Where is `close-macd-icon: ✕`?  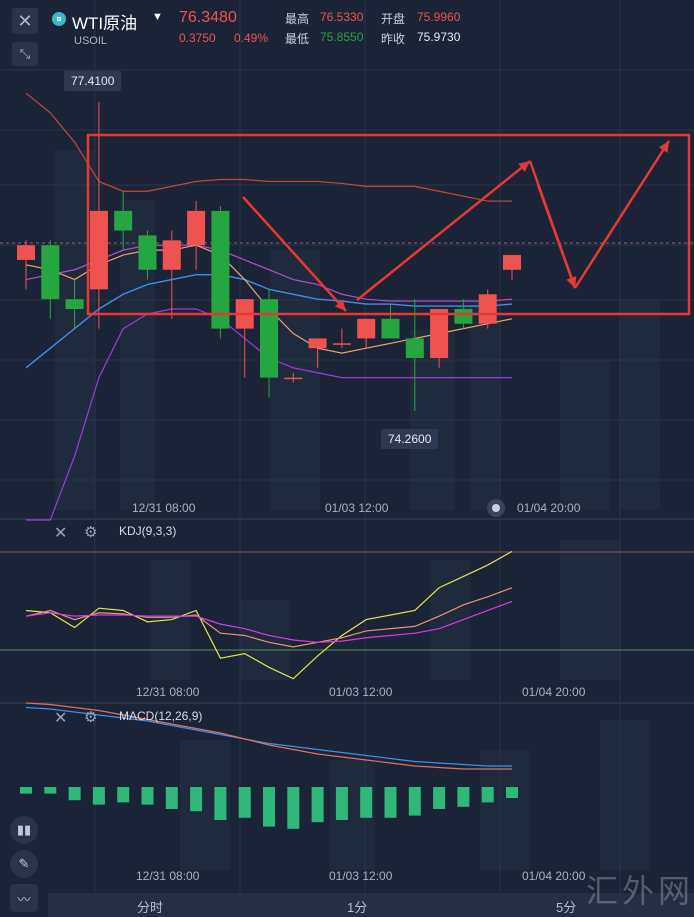
close-macd-icon: ✕ is located at coordinates (61, 718).